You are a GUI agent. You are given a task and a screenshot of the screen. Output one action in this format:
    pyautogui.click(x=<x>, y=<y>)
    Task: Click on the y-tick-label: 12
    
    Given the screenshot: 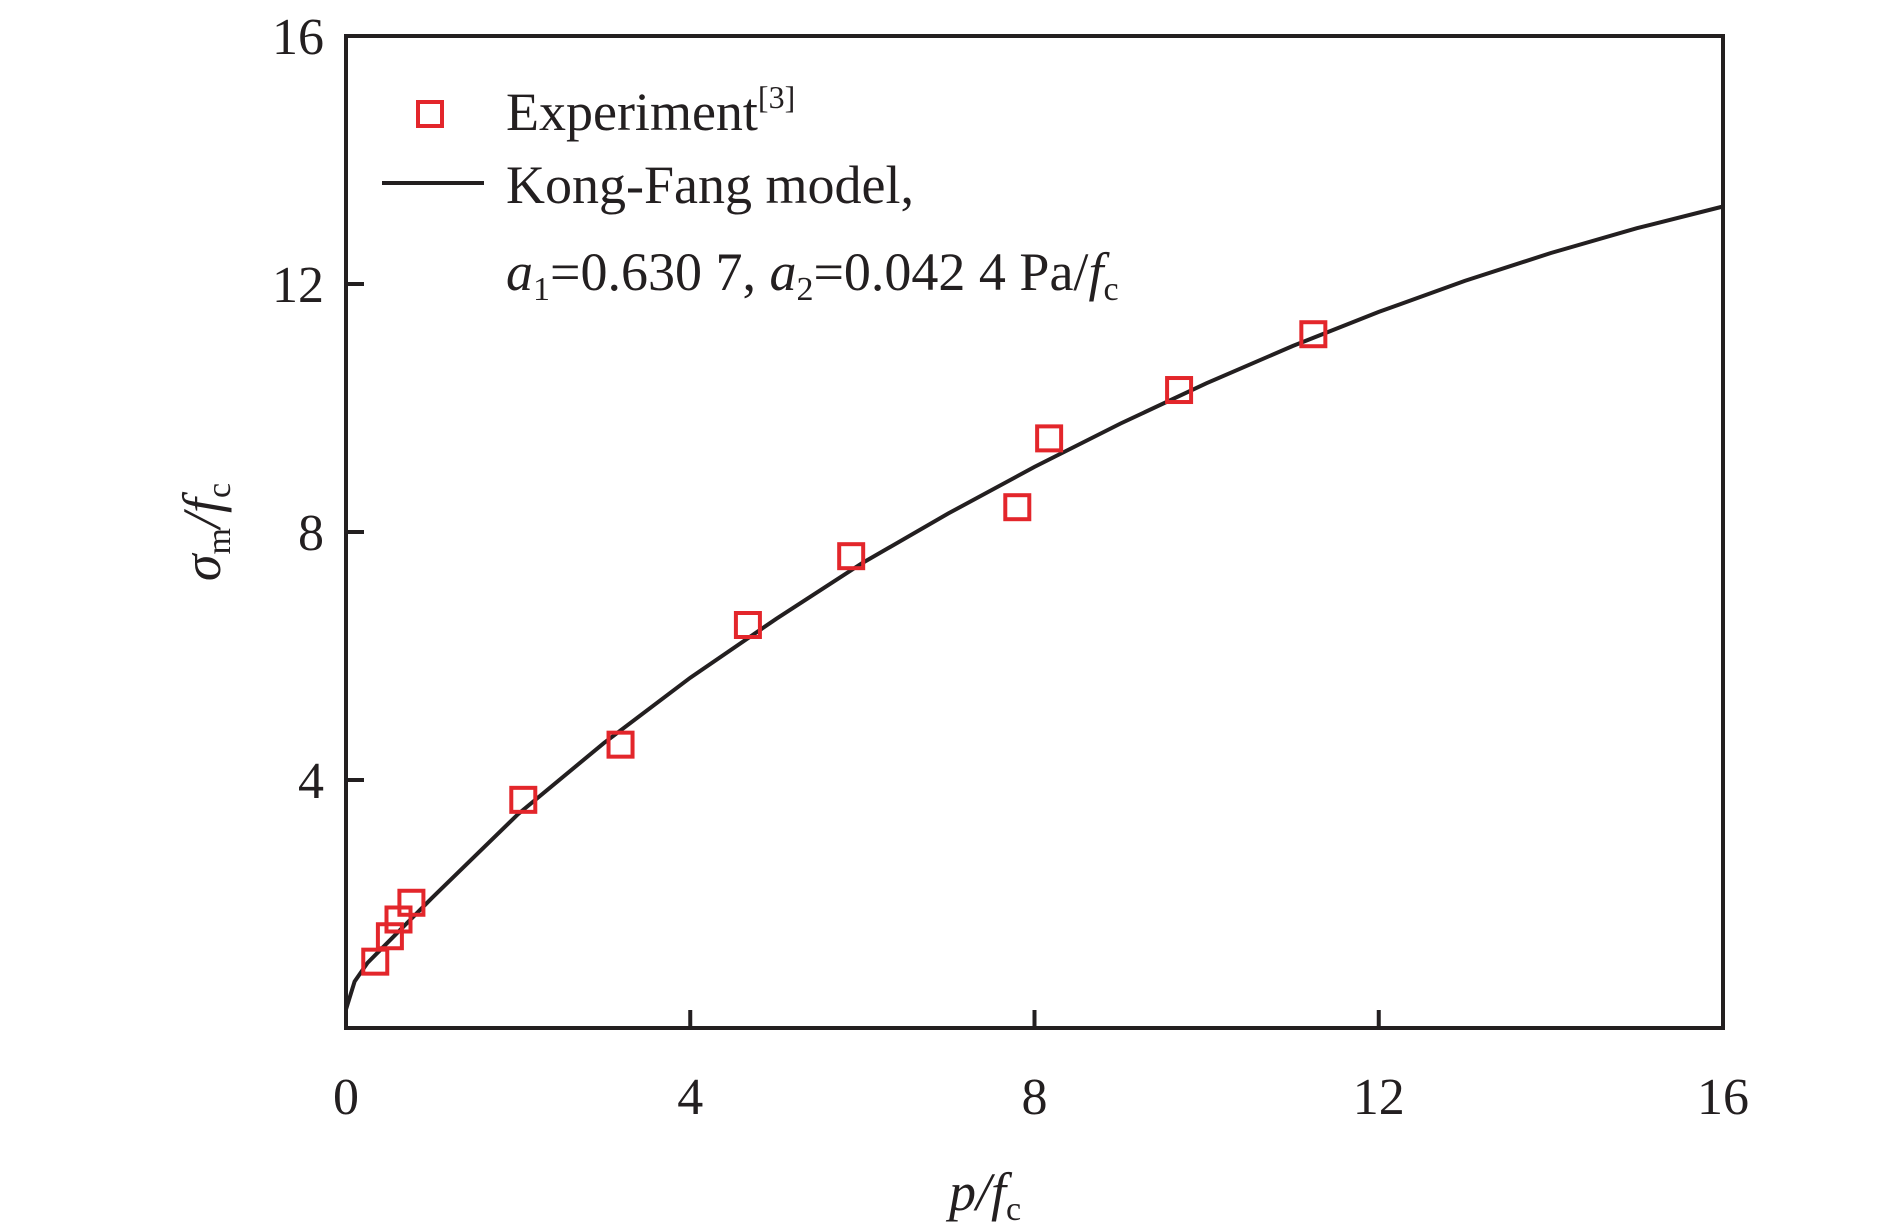 What is the action you would take?
    pyautogui.click(x=298, y=285)
    